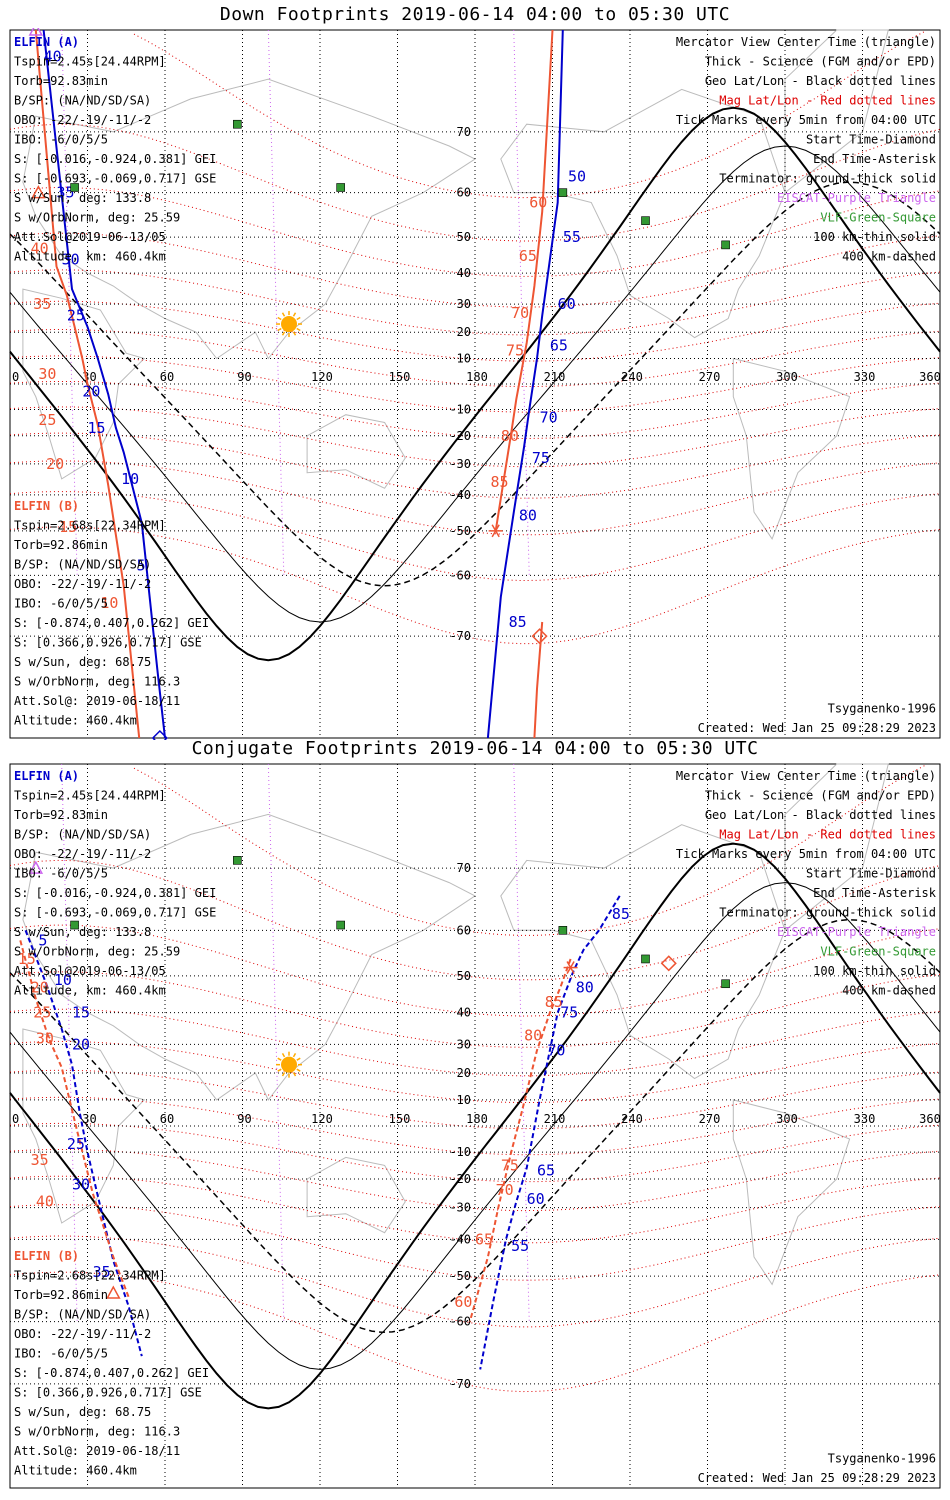 The height and width of the screenshot is (1500, 950). Describe the element at coordinates (42, 940) in the screenshot. I see `track-time-label: 5` at that location.